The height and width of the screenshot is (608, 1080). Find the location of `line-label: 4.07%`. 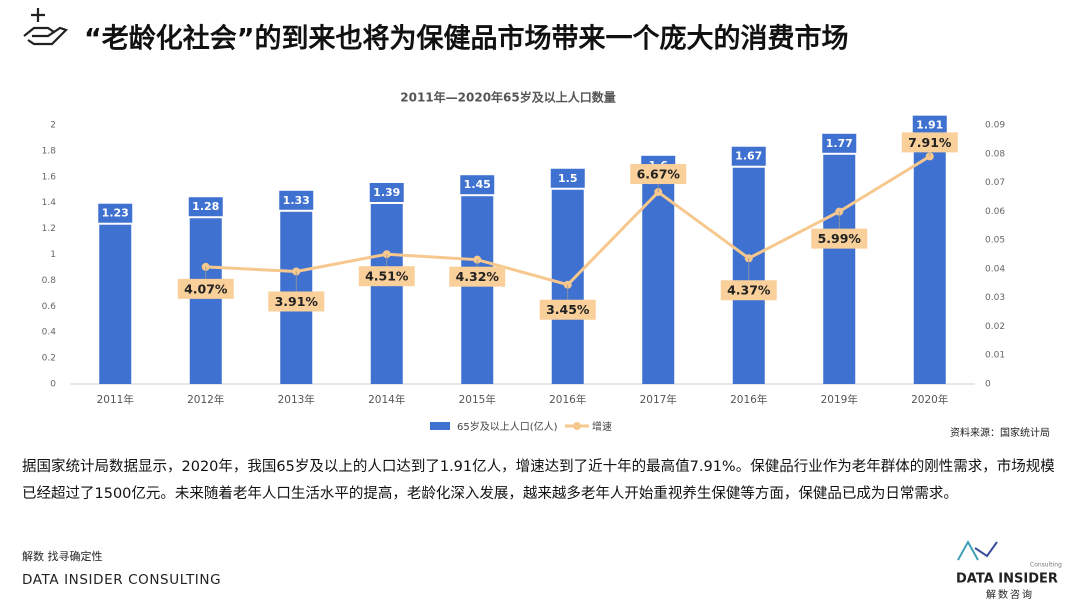

line-label: 4.07% is located at coordinates (206, 288).